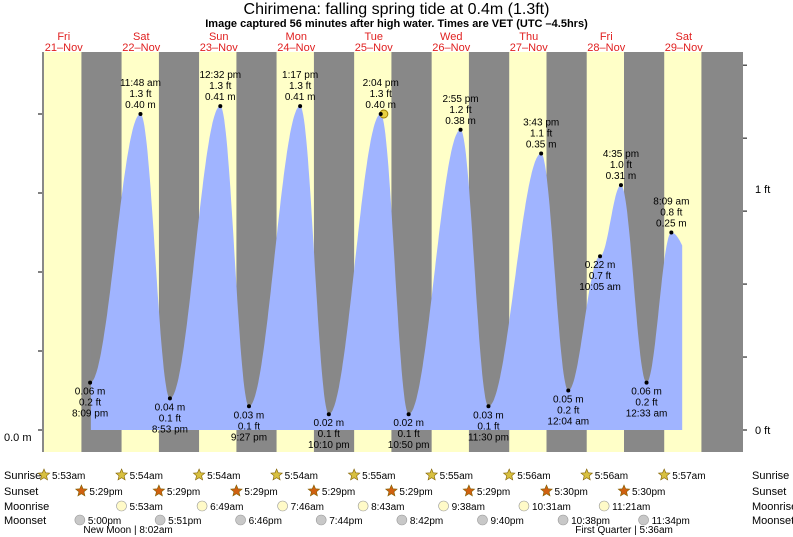 The image size is (793, 537). Describe the element at coordinates (381, 83) in the screenshot. I see `high-tide-label: 2:04 pm` at that location.